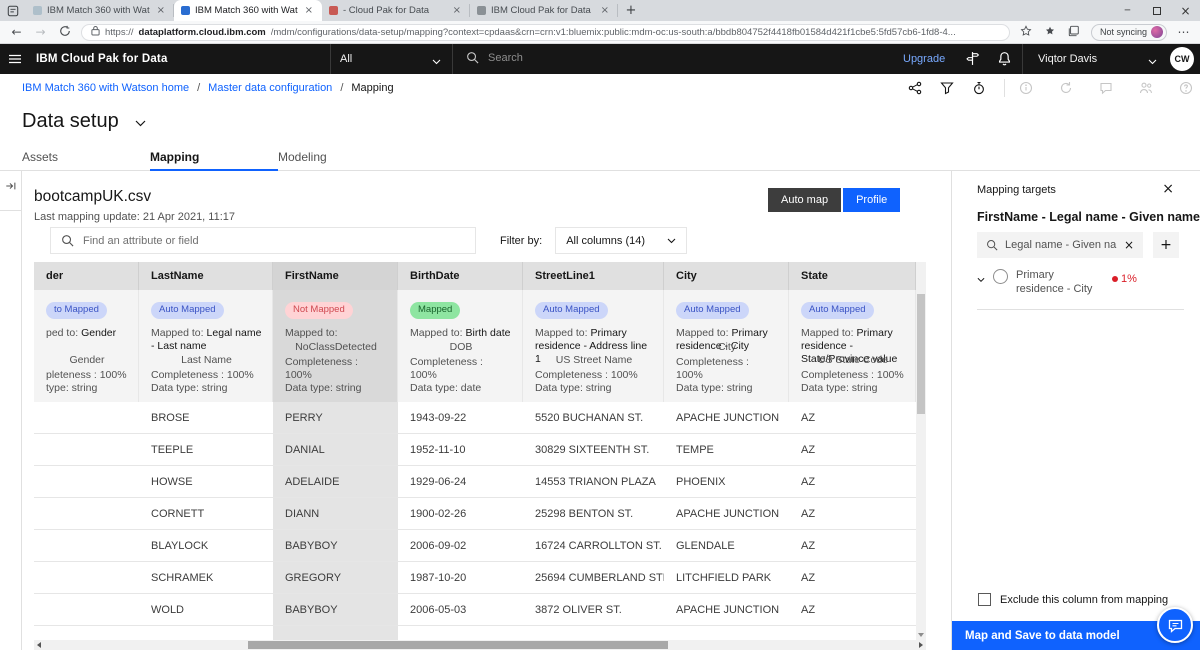  What do you see at coordinates (214, 158) in the screenshot?
I see `page-tab: Mapping` at bounding box center [214, 158].